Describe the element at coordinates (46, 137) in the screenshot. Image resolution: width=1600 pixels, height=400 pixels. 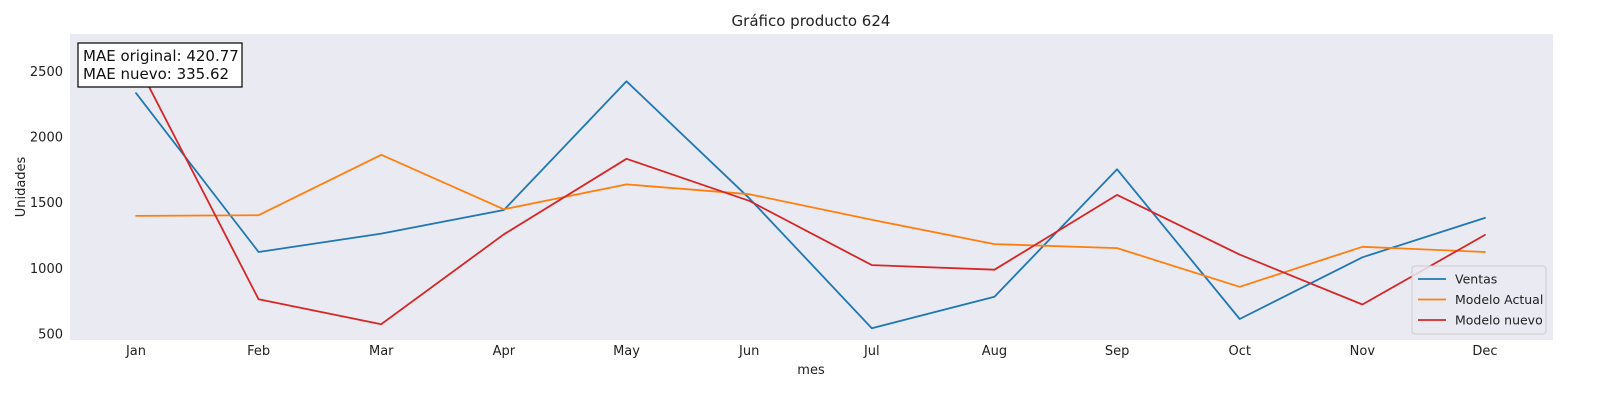
I see `y-tick-label: 2000` at that location.